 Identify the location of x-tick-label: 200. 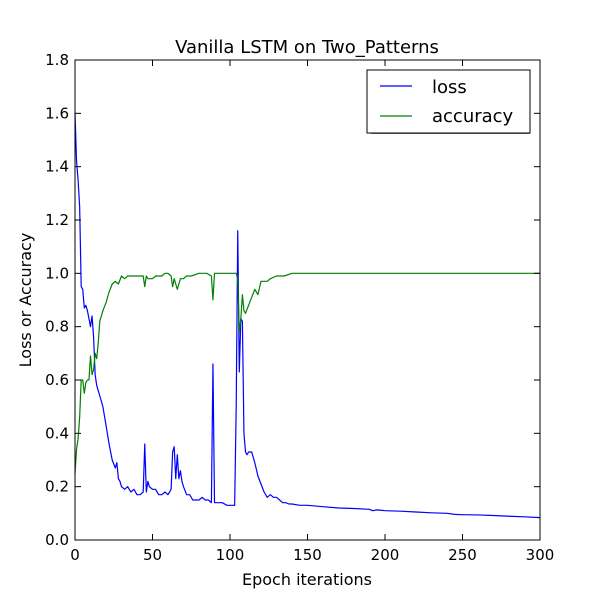
(385, 555).